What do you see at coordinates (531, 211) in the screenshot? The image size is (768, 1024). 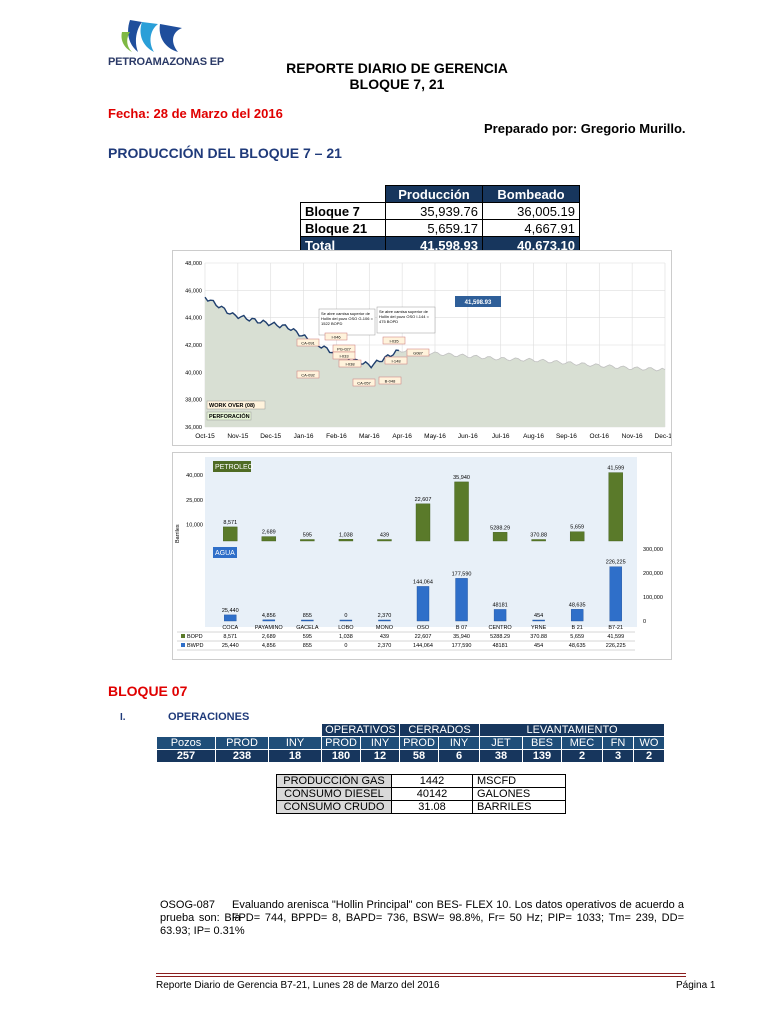 I see `row-bomb: 36,005.19` at bounding box center [531, 211].